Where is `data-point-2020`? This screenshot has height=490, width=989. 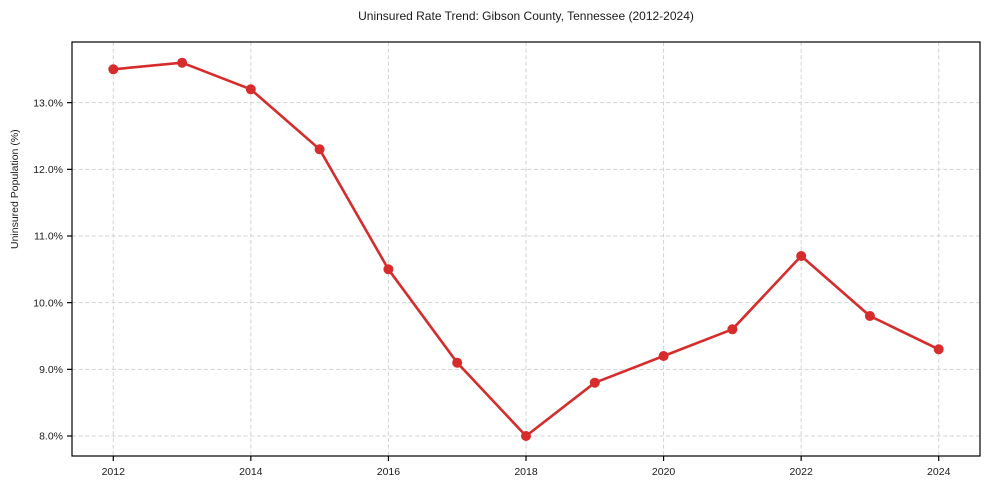
data-point-2020 is located at coordinates (663, 356).